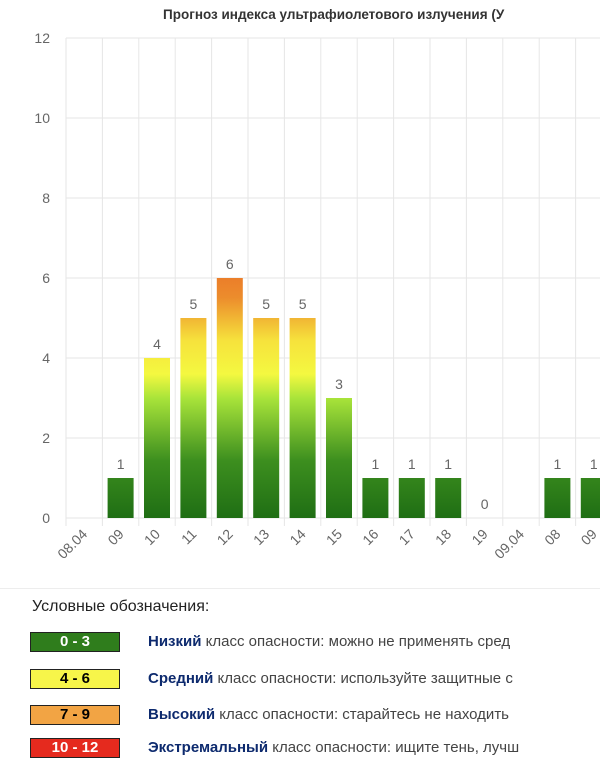 Image resolution: width=600 pixels, height=768 pixels. I want to click on legend-class-extreme: Экстремальный, so click(208, 747).